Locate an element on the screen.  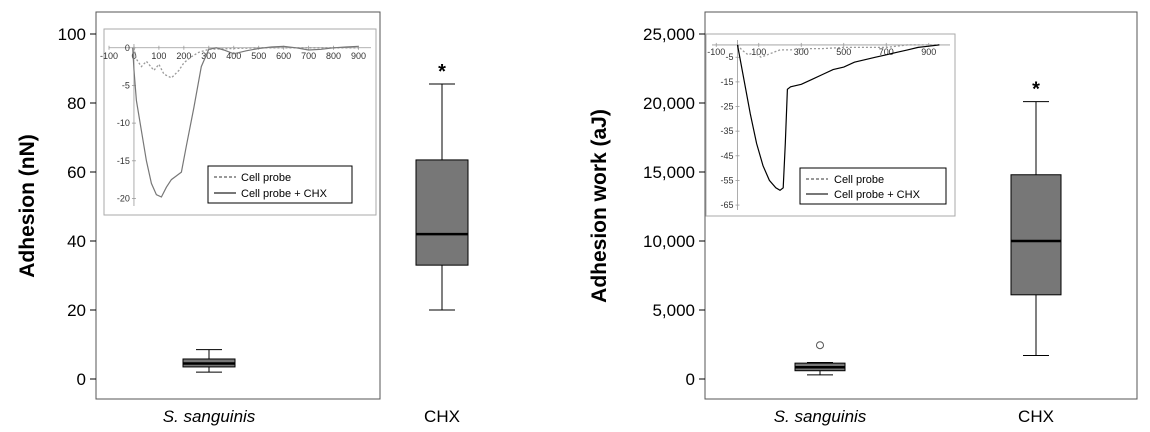
inset-x-tick-label: 400 is located at coordinates (233, 56).